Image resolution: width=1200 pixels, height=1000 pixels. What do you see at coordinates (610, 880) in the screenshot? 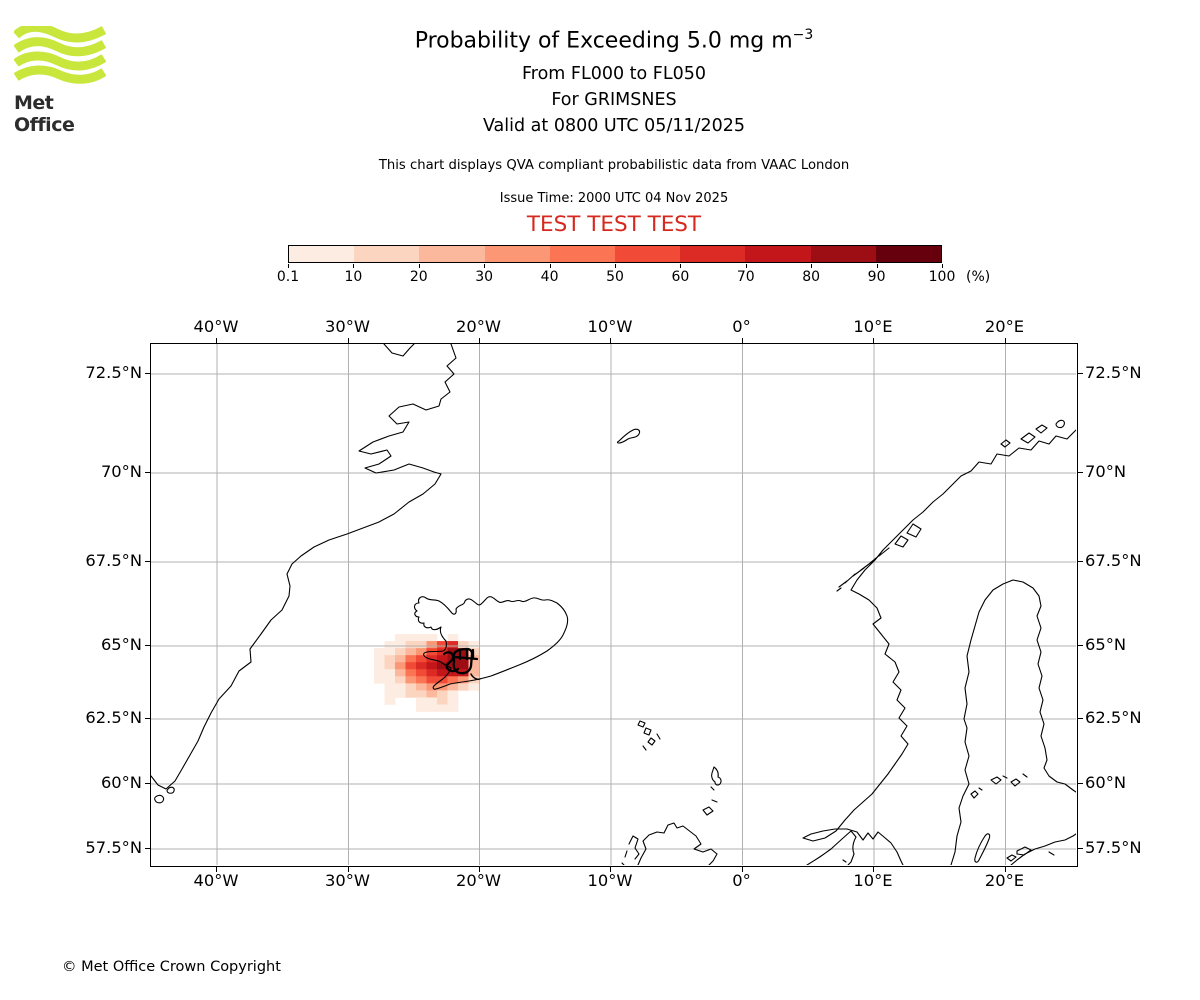
I see `lon-label-bottom: 10°W` at bounding box center [610, 880].